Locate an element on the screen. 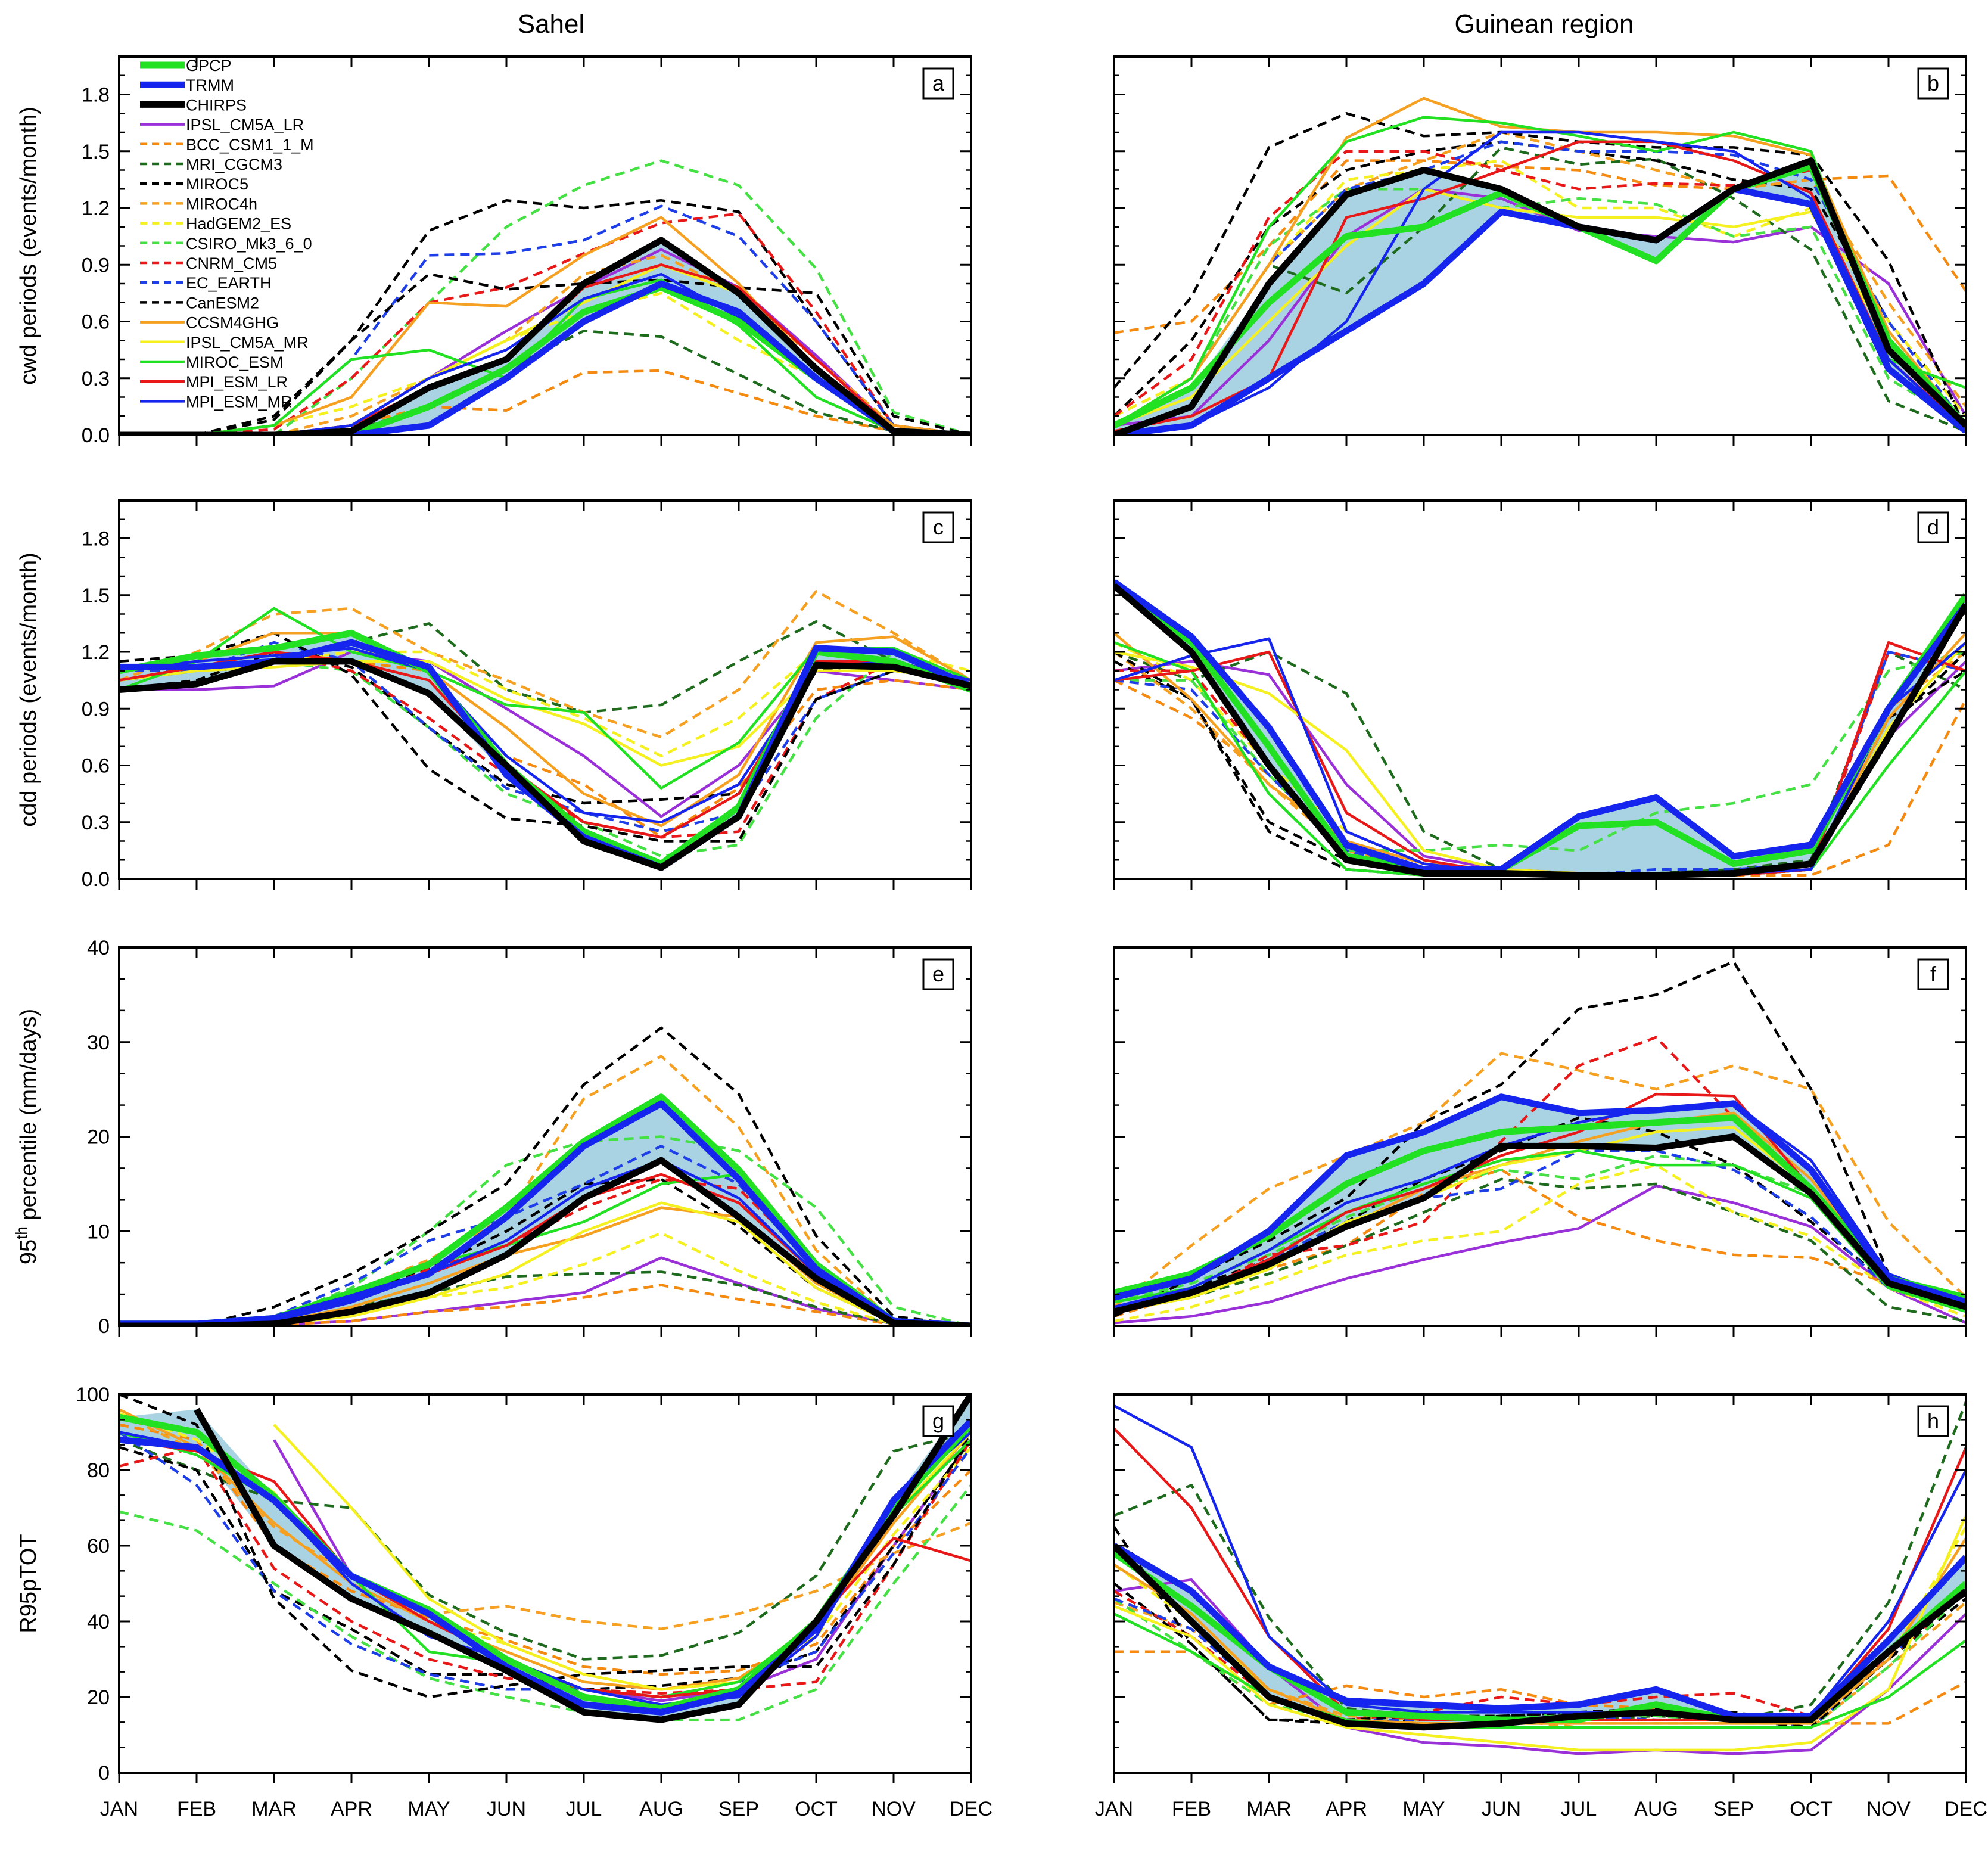  panel-b: b is located at coordinates (1540, 251).